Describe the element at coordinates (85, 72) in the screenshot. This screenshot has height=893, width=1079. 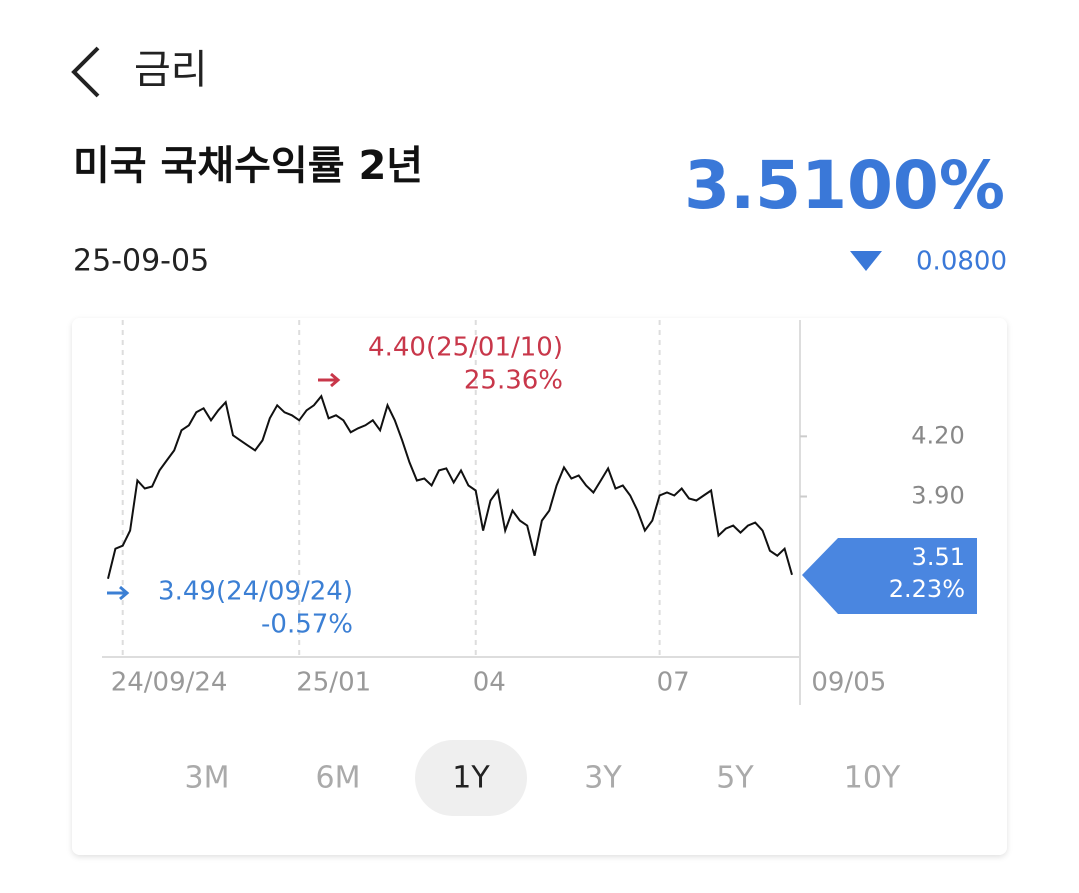
I see `back-button` at that location.